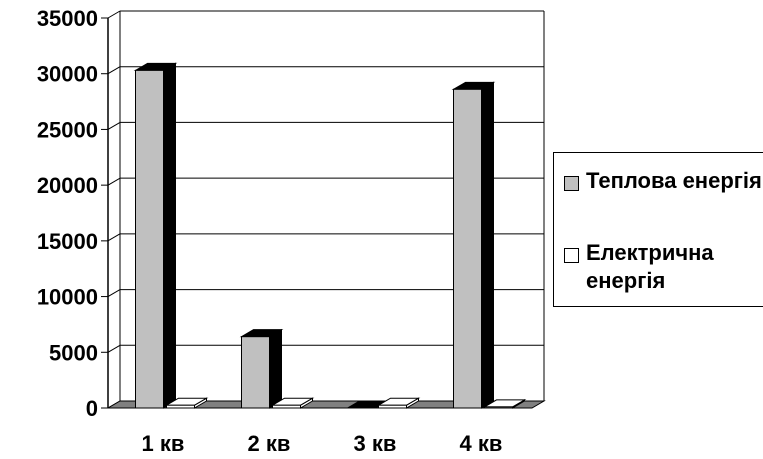  Describe the element at coordinates (67, 74) in the screenshot. I see `y-tick-label: 30000` at that location.